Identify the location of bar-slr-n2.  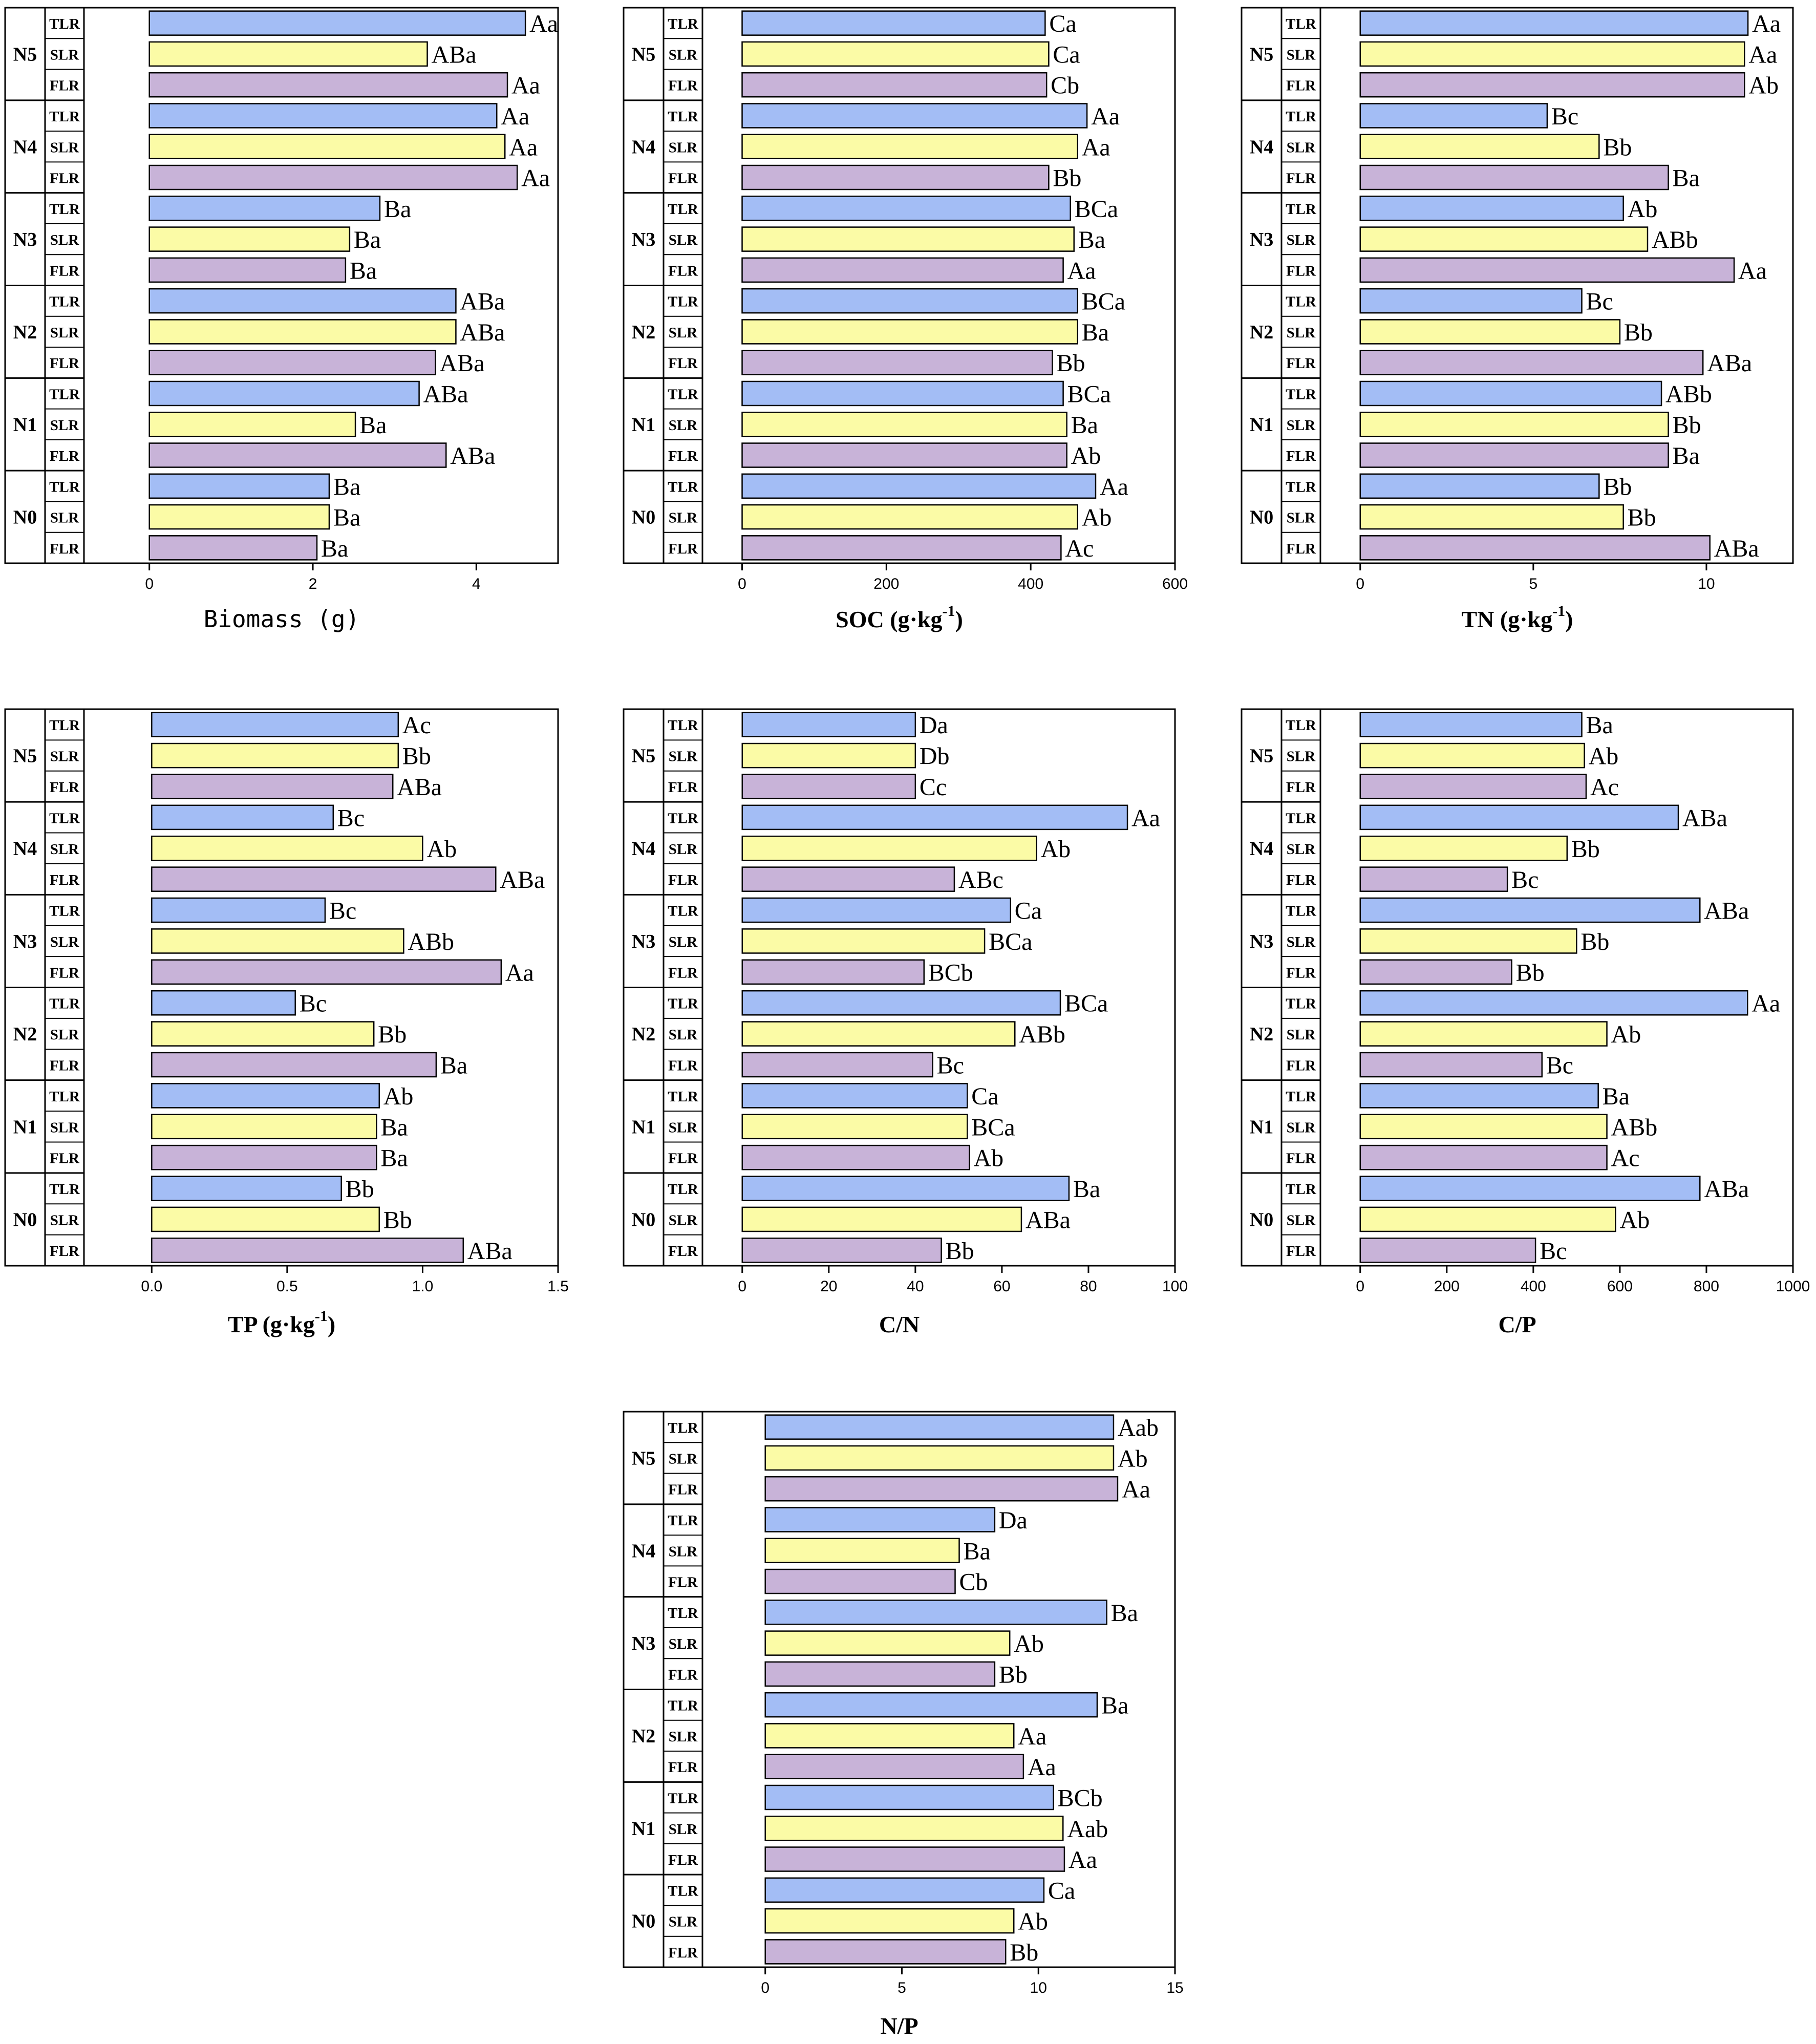
(878, 1034).